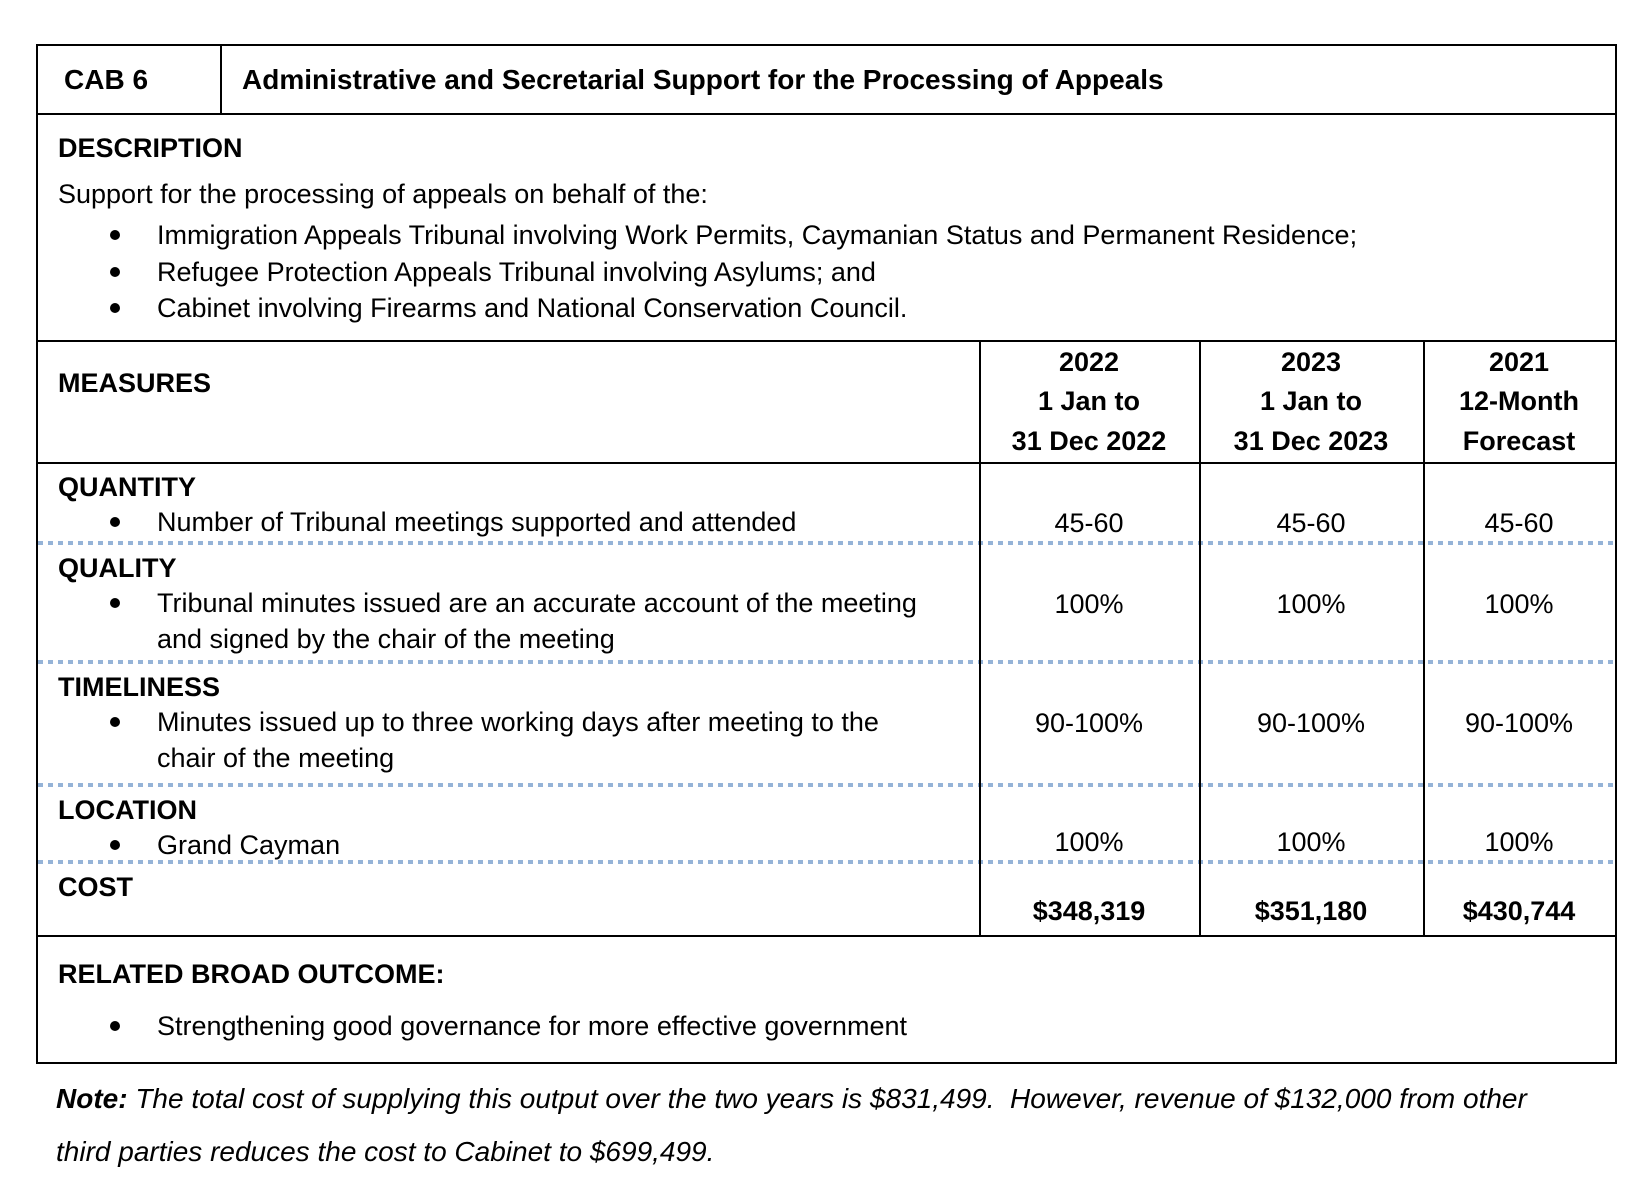 The width and height of the screenshot is (1640, 1180). What do you see at coordinates (1519, 362) in the screenshot?
I see `period-year: 2021` at bounding box center [1519, 362].